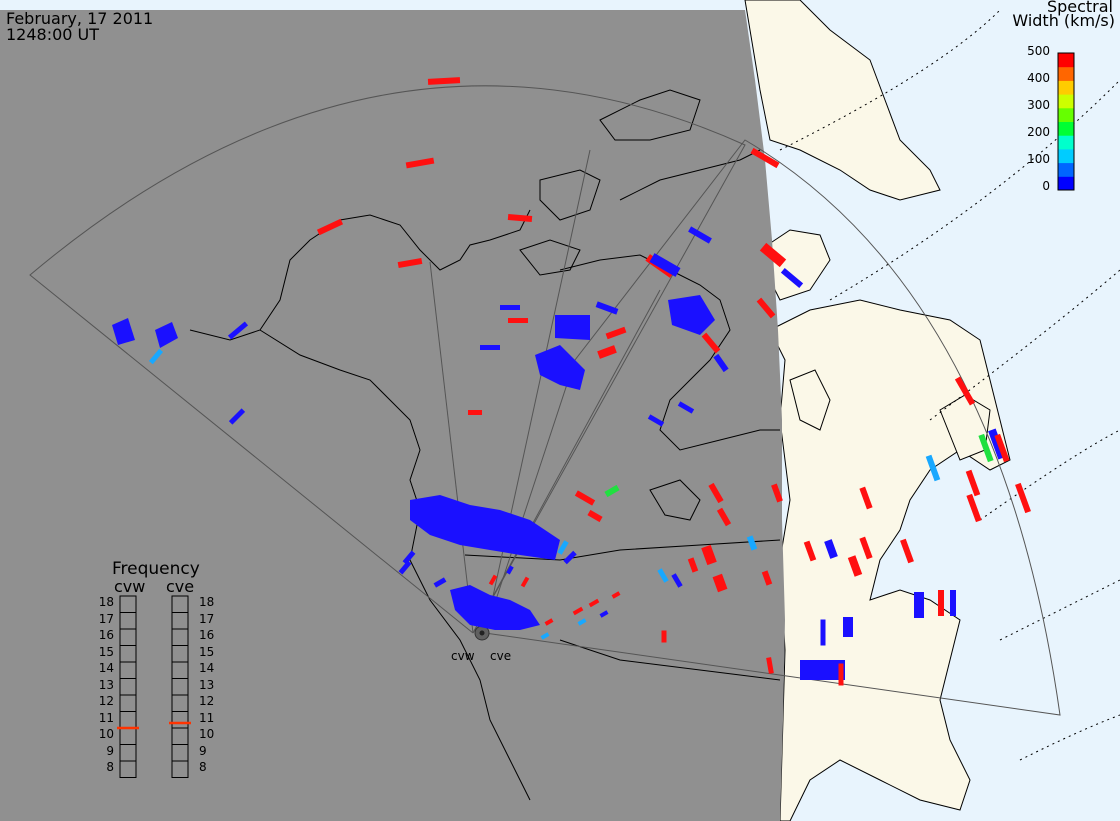 Image resolution: width=1120 pixels, height=821 pixels. I want to click on color-scale-tick: 500, so click(1038, 51).